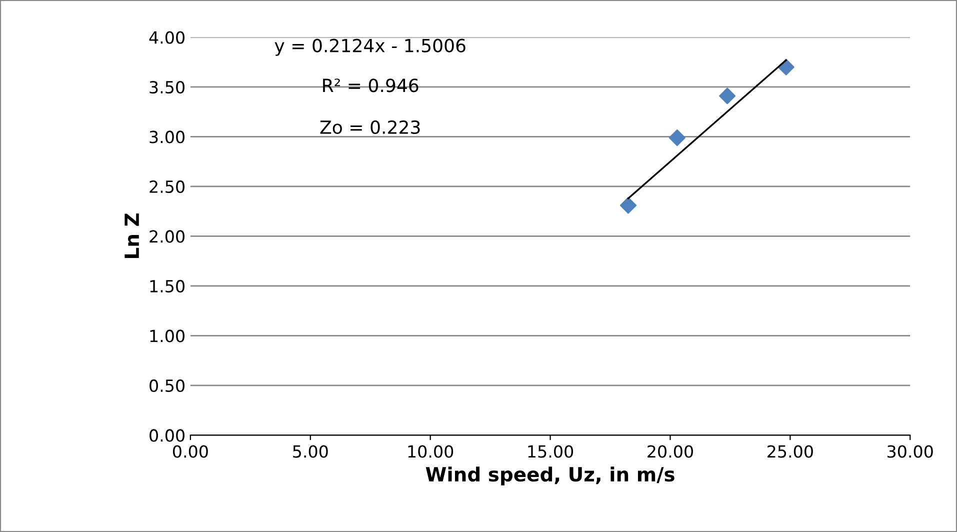 The image size is (957, 532). Describe the element at coordinates (190, 451) in the screenshot. I see `x-tick-label: 0.00` at that location.